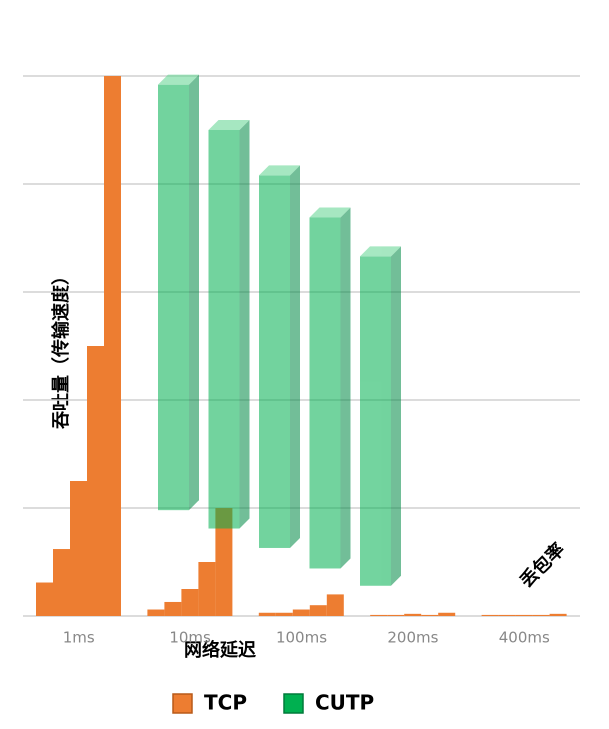  What do you see at coordinates (61, 348) in the screenshot?
I see `y-axis-title: 吞吐量（传输速度）` at bounding box center [61, 348].